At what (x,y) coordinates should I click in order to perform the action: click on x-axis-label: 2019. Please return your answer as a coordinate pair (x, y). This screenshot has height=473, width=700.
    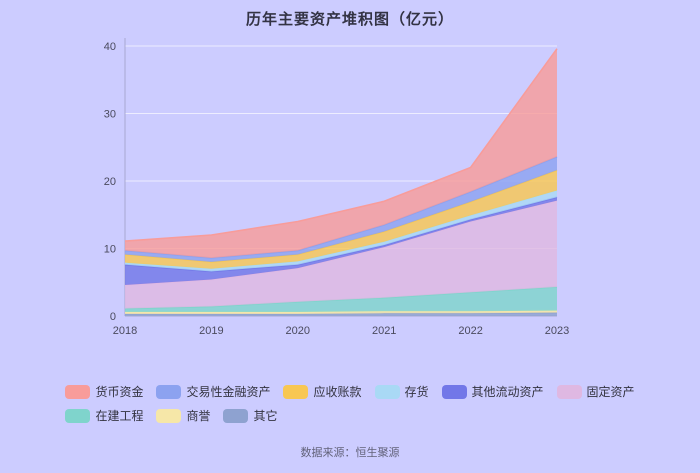
    Looking at the image, I should click on (211, 331).